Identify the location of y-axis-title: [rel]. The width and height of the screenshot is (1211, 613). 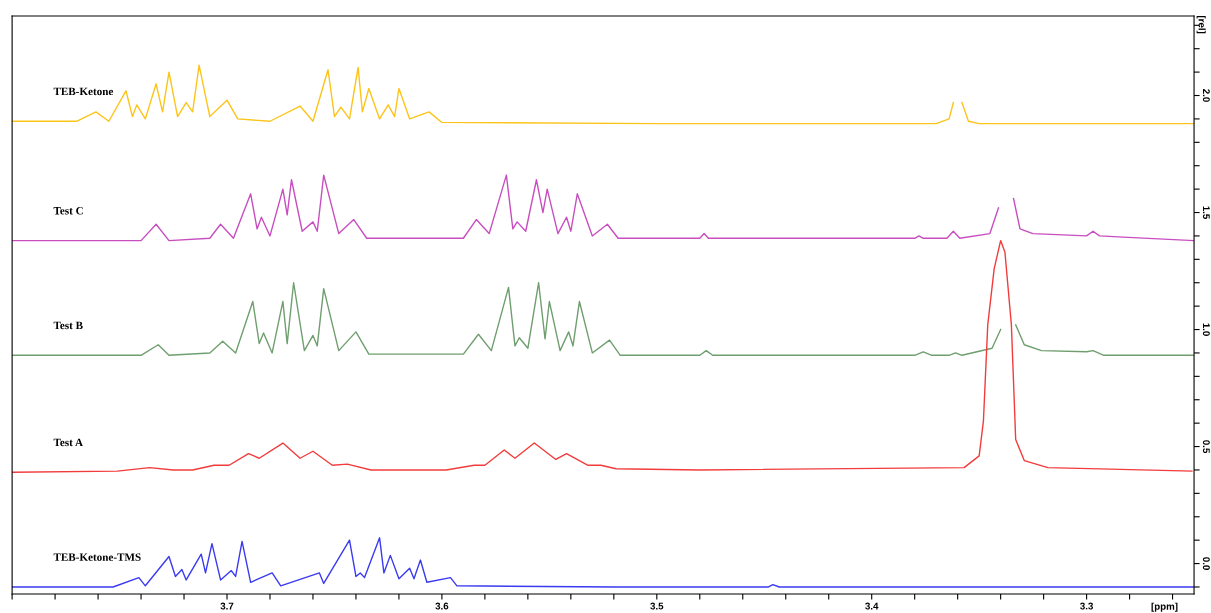
(1201, 24).